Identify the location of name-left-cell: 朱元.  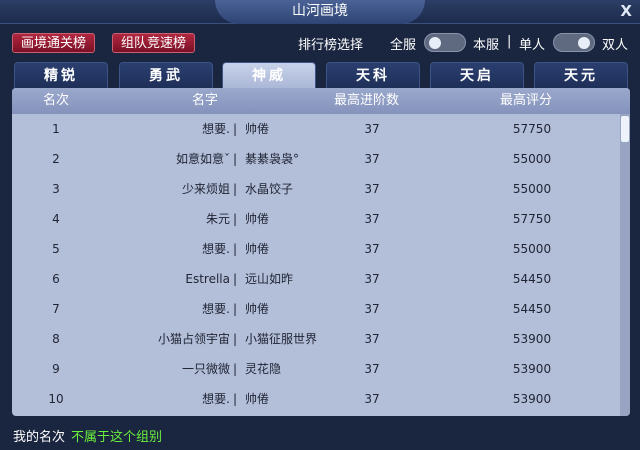
(217, 219).